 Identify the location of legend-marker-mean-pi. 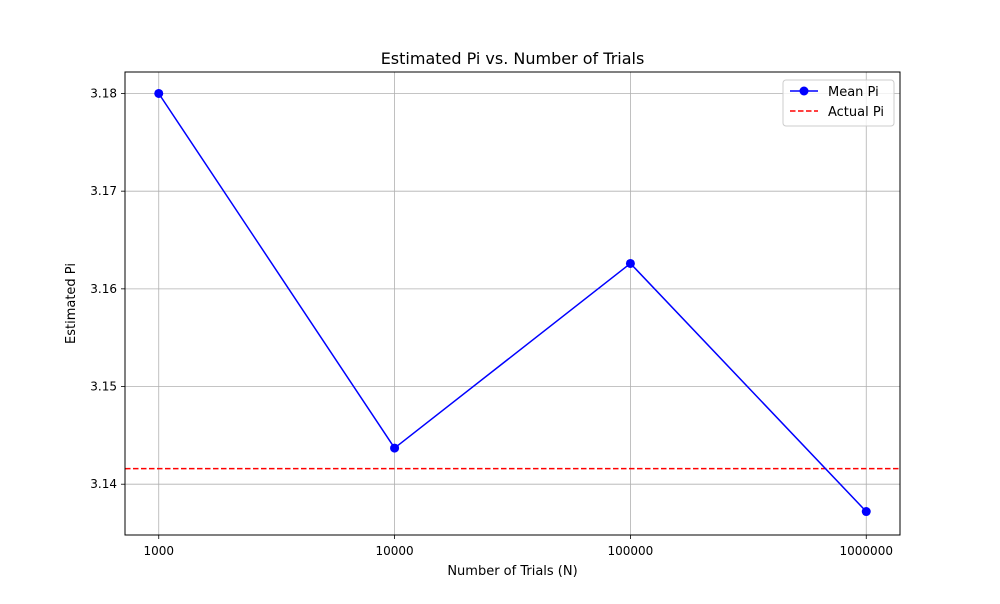
(804, 91).